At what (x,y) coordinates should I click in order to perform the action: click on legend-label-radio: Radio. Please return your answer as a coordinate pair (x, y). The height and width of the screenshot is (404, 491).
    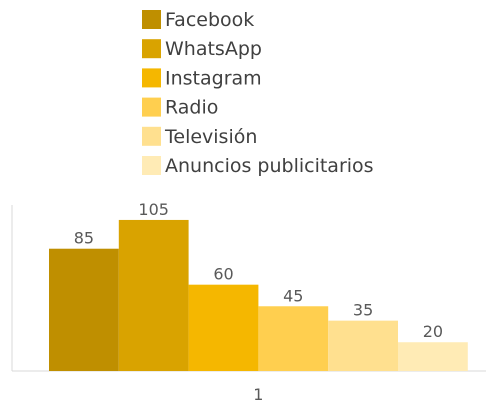
    Looking at the image, I should click on (191, 108).